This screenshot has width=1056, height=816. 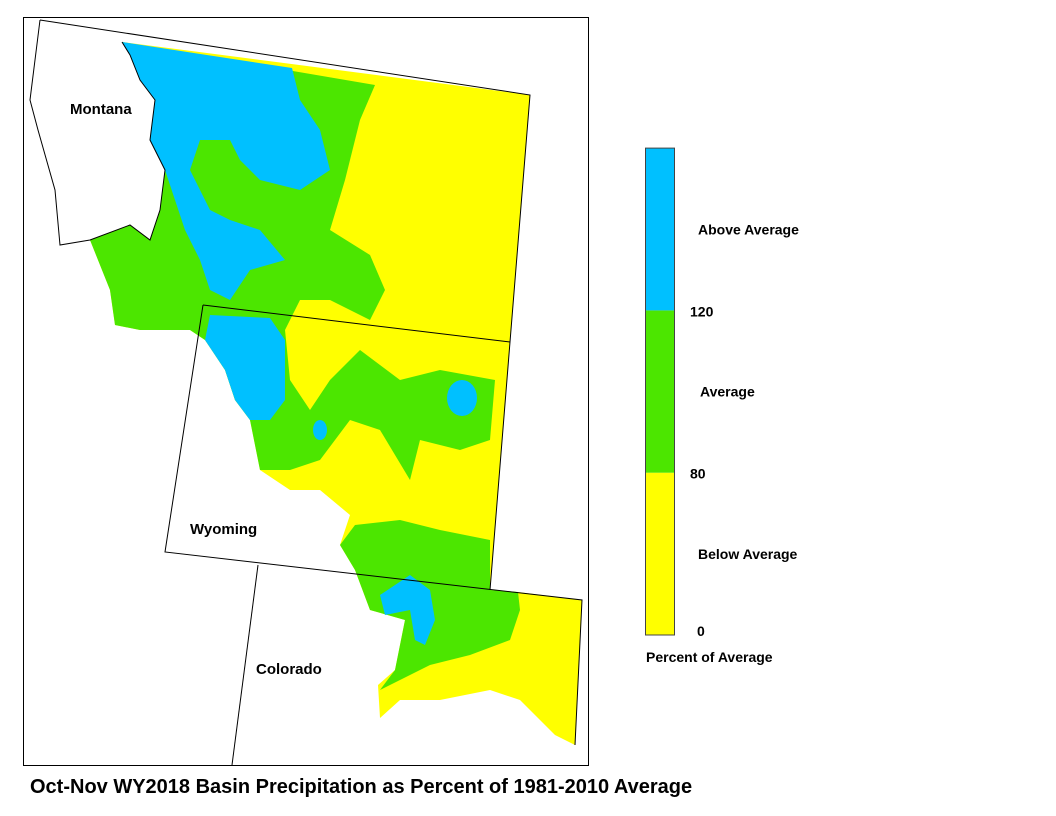 What do you see at coordinates (748, 554) in the screenshot?
I see `legend-label: Below Average` at bounding box center [748, 554].